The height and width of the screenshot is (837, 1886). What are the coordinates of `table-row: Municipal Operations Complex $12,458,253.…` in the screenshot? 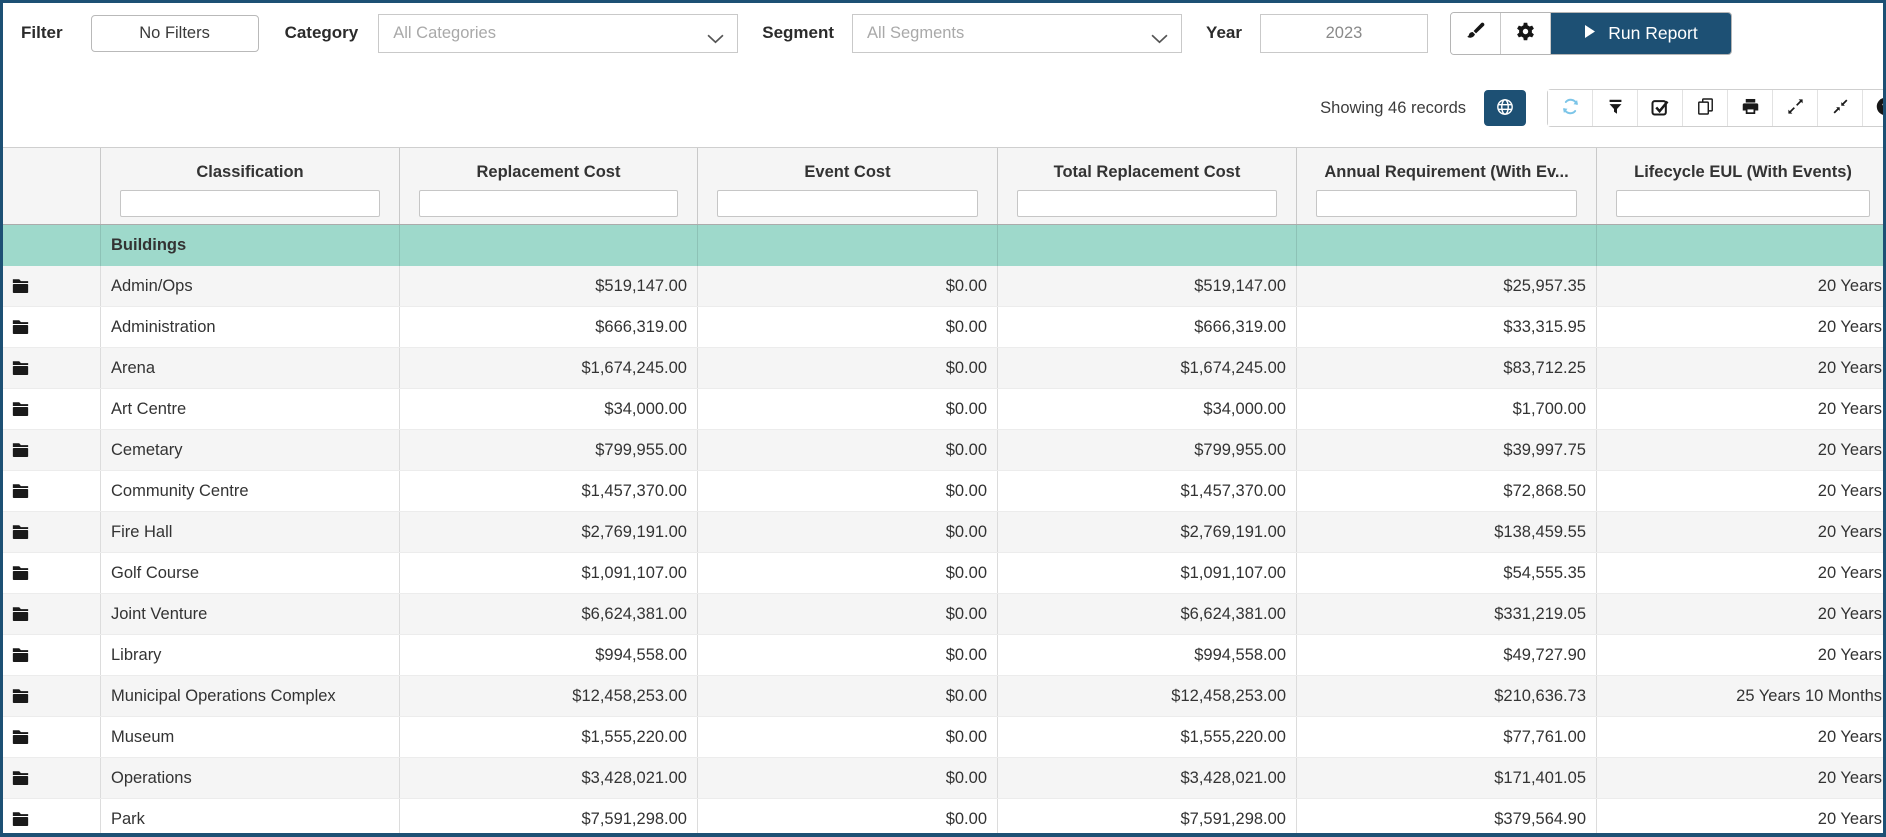 It's located at (943, 696).